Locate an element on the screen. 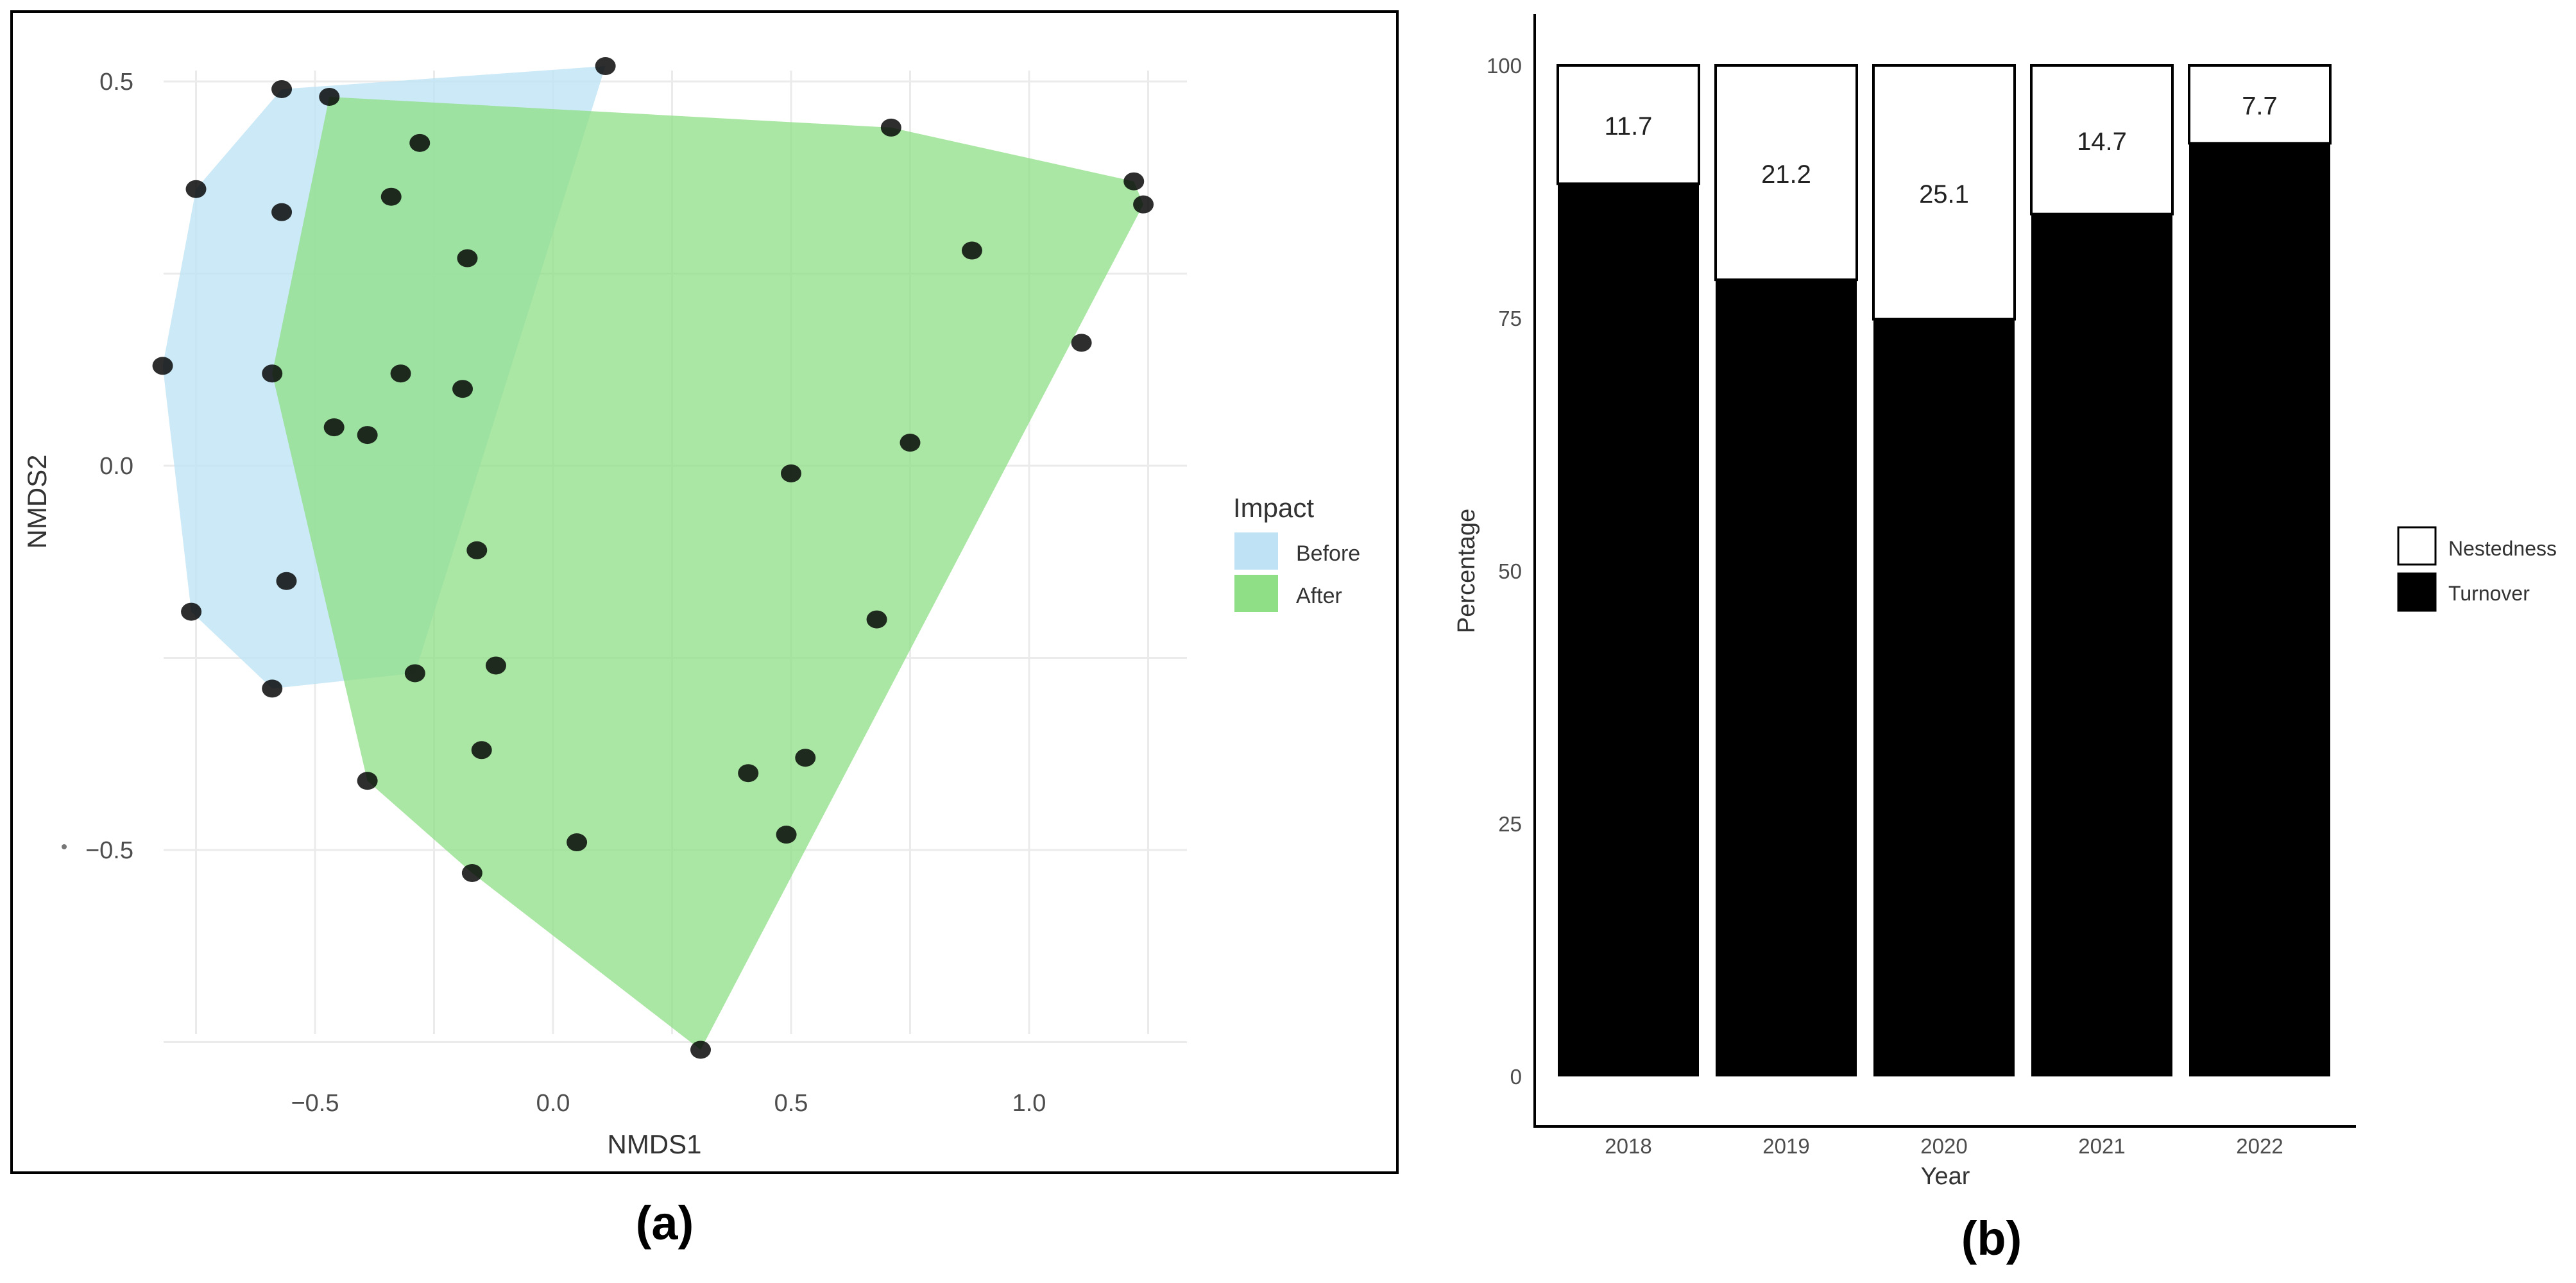 The width and height of the screenshot is (2576, 1283). x-tick-label: 0.5 is located at coordinates (791, 1103).